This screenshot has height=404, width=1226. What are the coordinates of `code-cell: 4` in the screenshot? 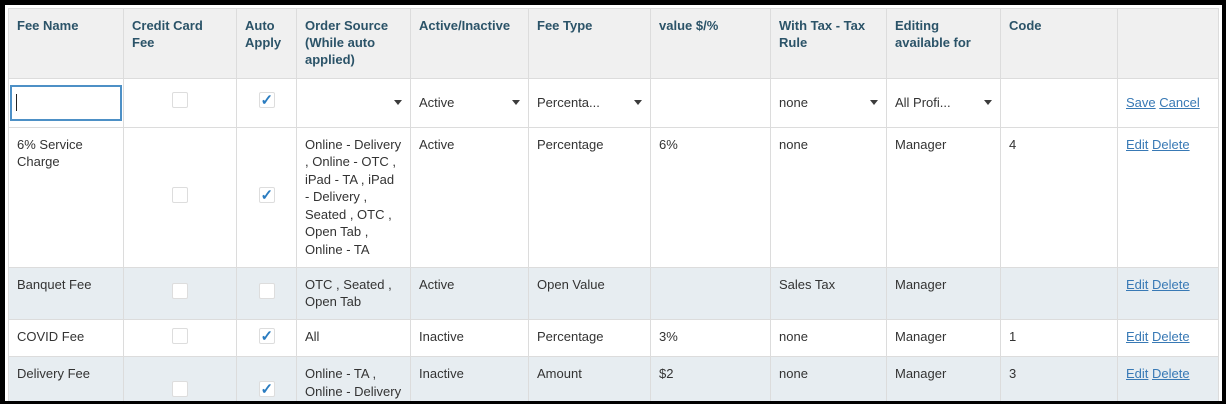 It's located at (1059, 197).